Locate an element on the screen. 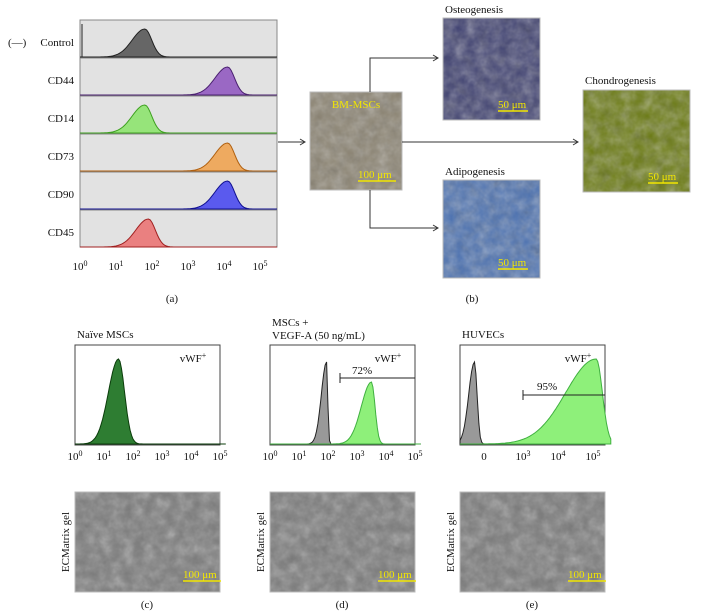  panel-label: (d) is located at coordinates (342, 605).